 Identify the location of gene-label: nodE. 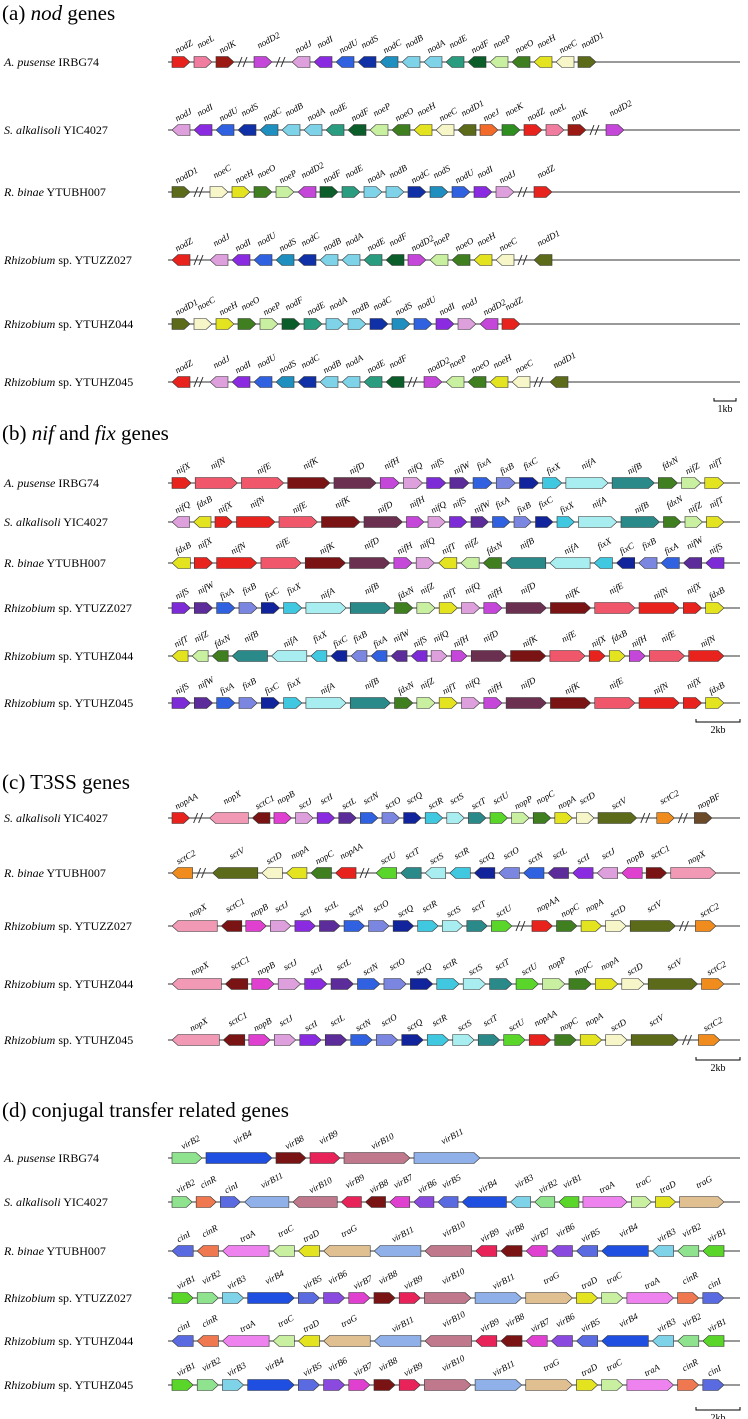
(376, 366).